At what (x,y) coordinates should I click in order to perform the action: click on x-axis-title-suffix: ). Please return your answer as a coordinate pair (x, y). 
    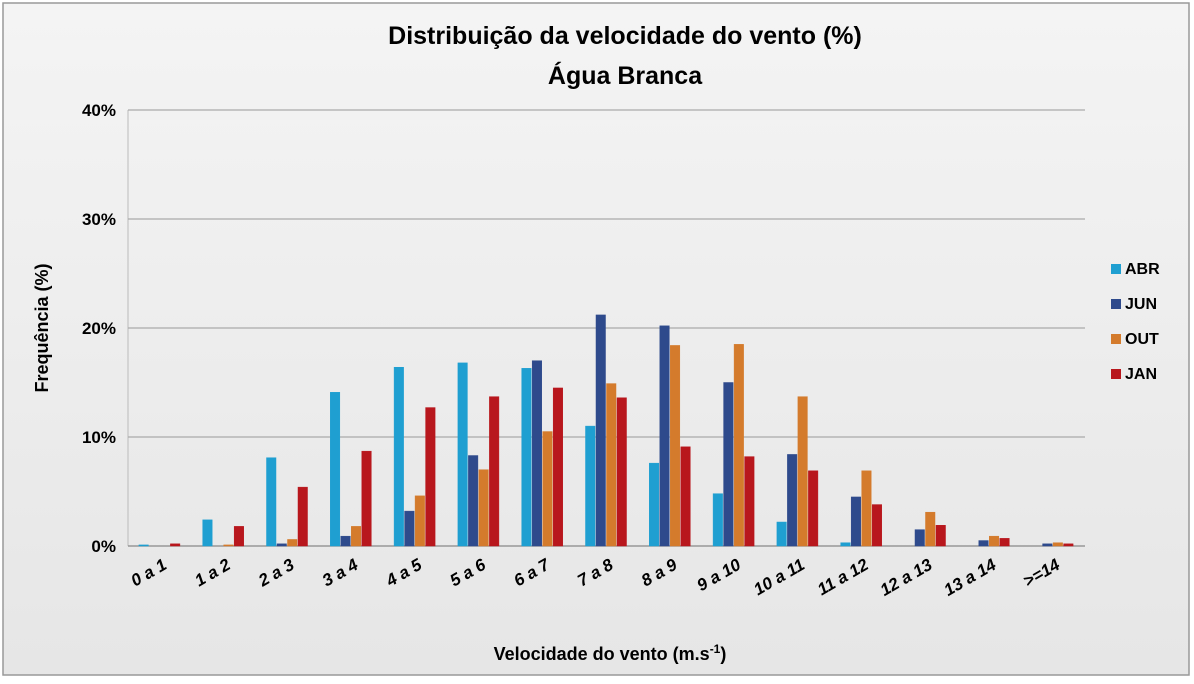
    Looking at the image, I should click on (723, 654).